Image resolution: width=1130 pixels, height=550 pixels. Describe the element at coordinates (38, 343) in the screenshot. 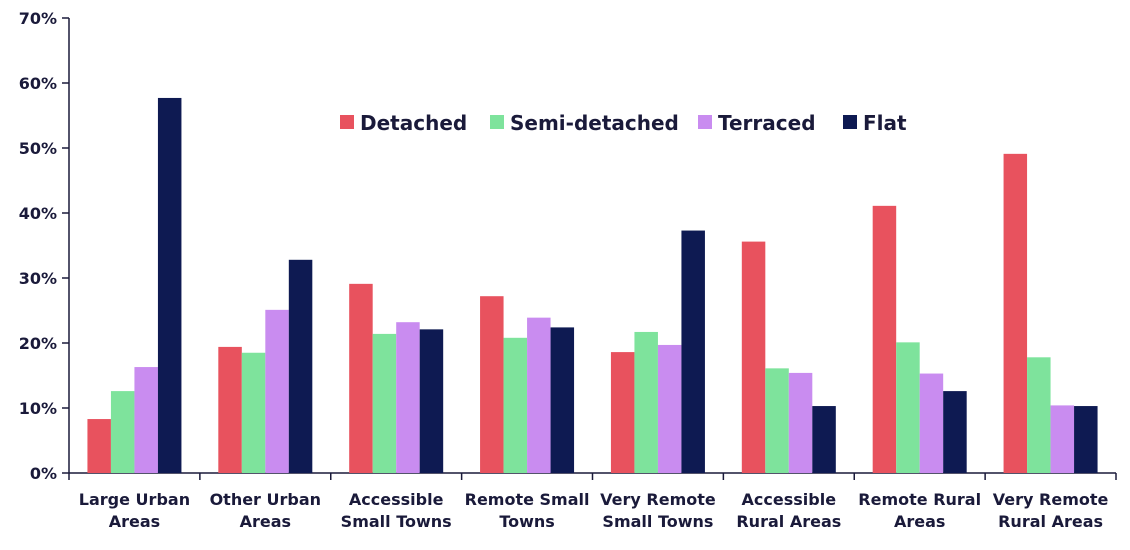

I see `y-tick-label: 20%` at that location.